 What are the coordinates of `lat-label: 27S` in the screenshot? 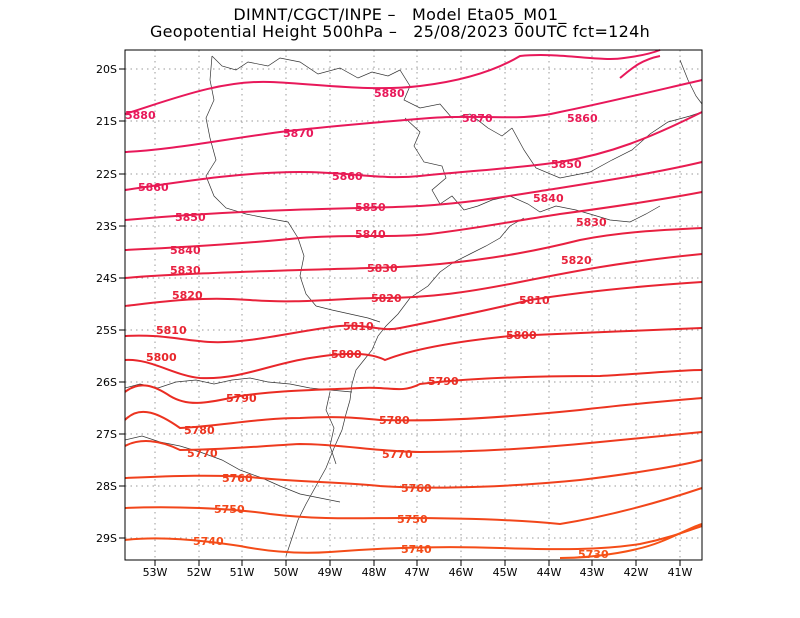 It's located at (106, 434).